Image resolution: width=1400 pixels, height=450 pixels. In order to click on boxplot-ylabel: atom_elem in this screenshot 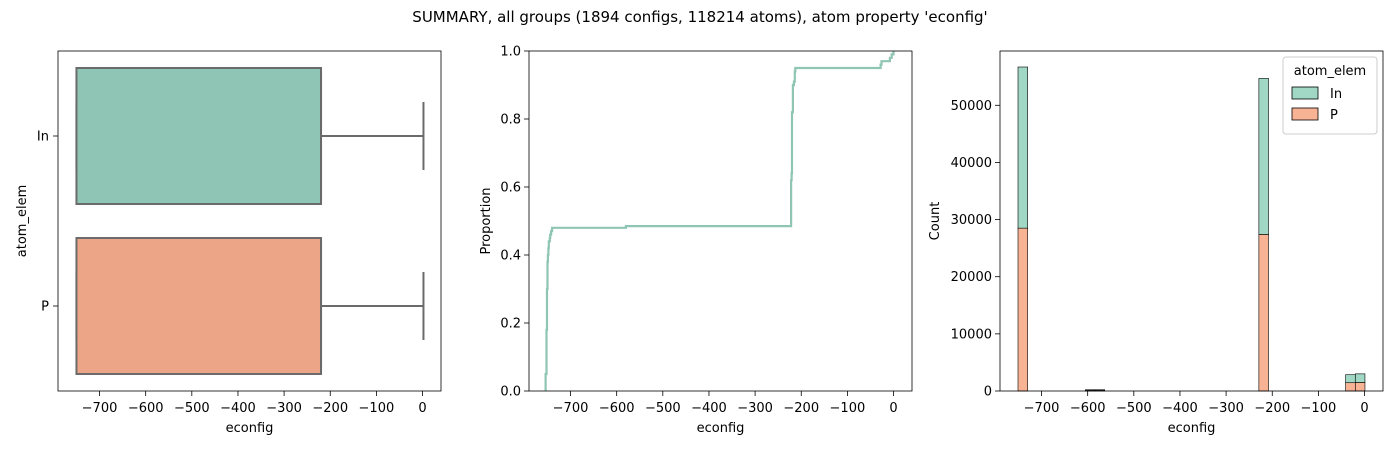, I will do `click(22, 221)`.